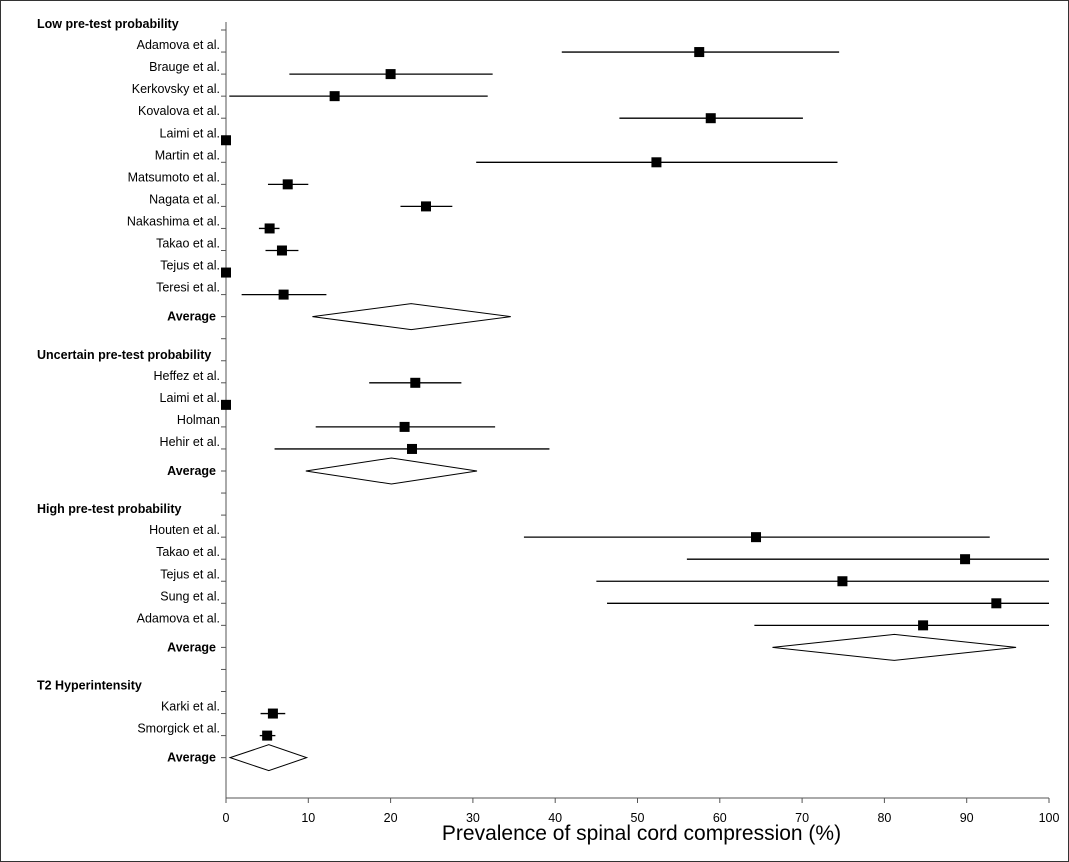 The height and width of the screenshot is (862, 1069). What do you see at coordinates (190, 442) in the screenshot?
I see `study-label: Hehir et al.` at bounding box center [190, 442].